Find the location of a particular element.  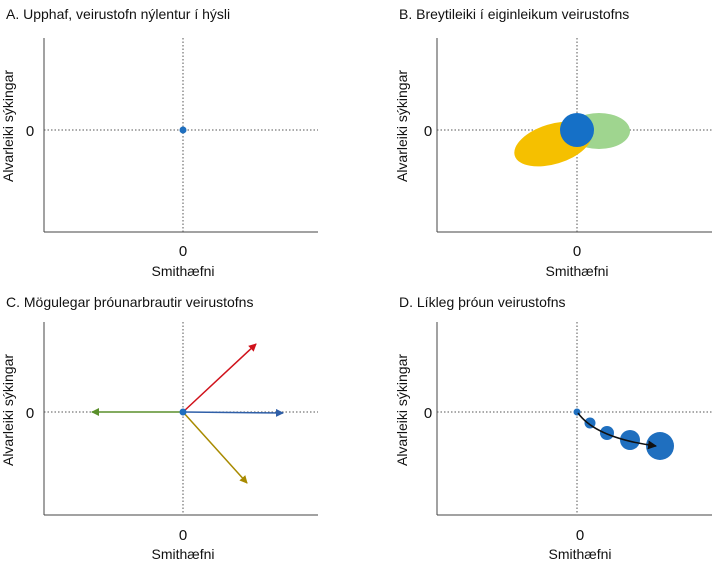

panel-c-y-zero-label: 0 is located at coordinates (30, 413).